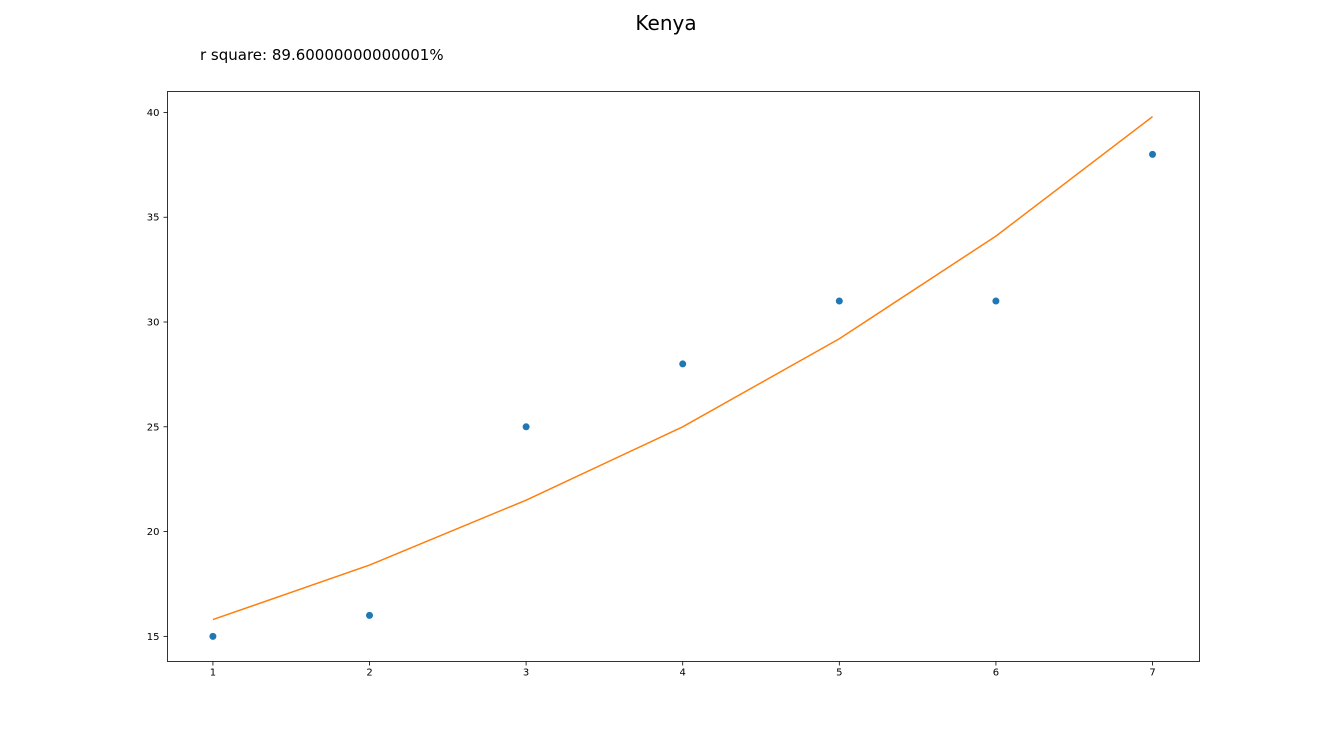 The height and width of the screenshot is (756, 1332). Describe the element at coordinates (1152, 673) in the screenshot. I see `x-tick-label: 7` at that location.